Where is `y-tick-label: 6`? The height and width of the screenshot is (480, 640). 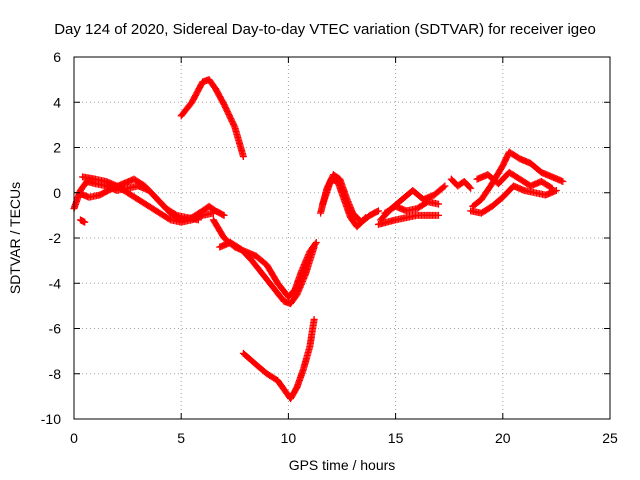
y-tick-label: 6 is located at coordinates (57, 57).